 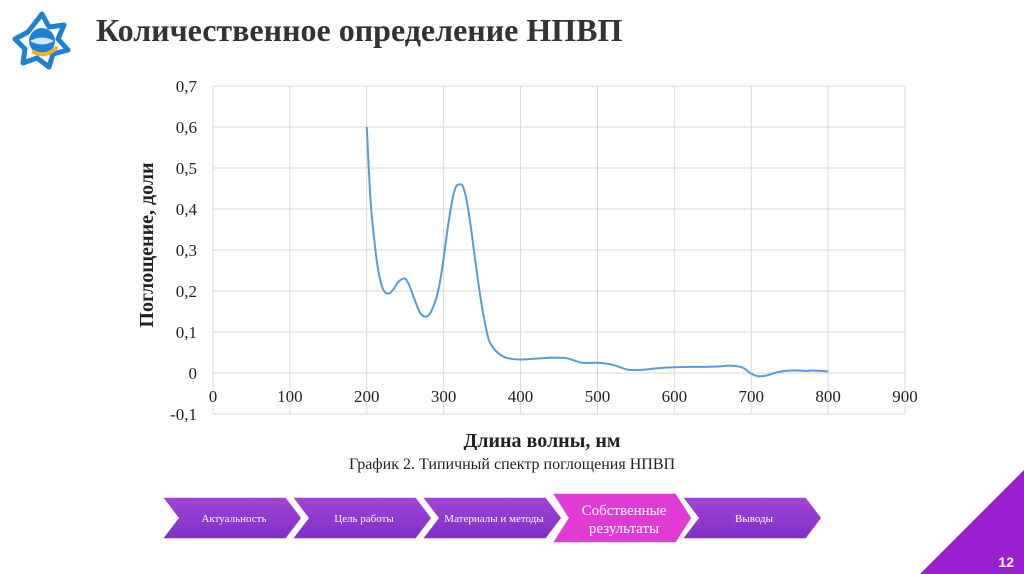 What do you see at coordinates (359, 30) in the screenshot?
I see `slide-title: Количественное определение НПВП` at bounding box center [359, 30].